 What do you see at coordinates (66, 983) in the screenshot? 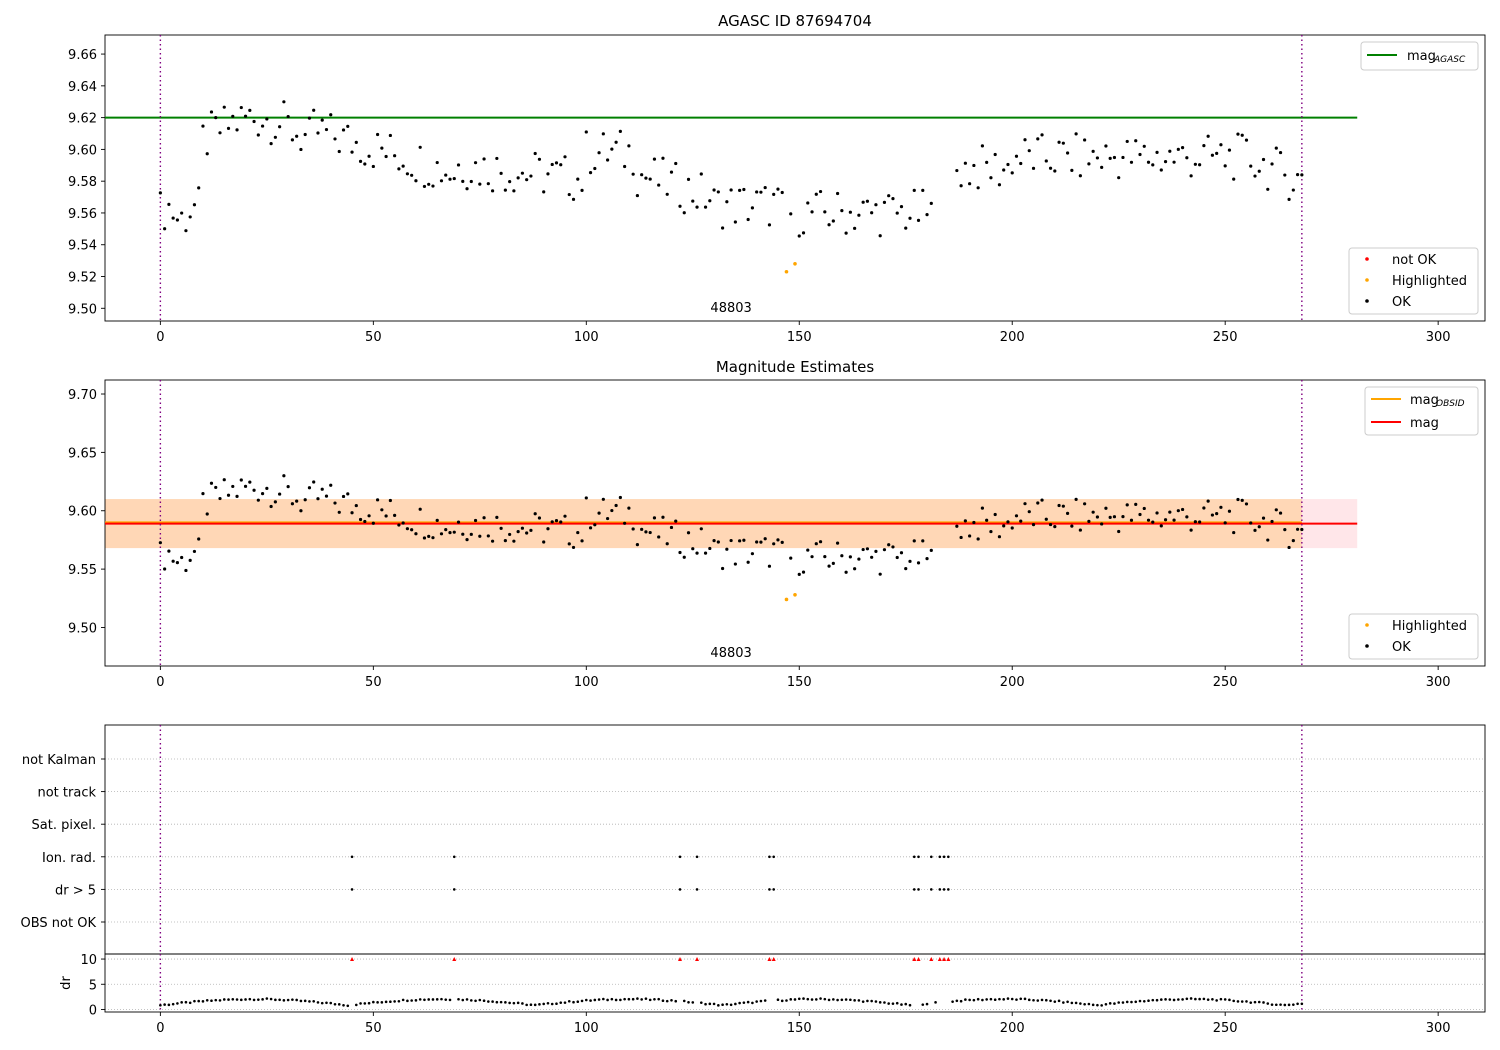
I see `dr-ylabel: dr` at bounding box center [66, 983].